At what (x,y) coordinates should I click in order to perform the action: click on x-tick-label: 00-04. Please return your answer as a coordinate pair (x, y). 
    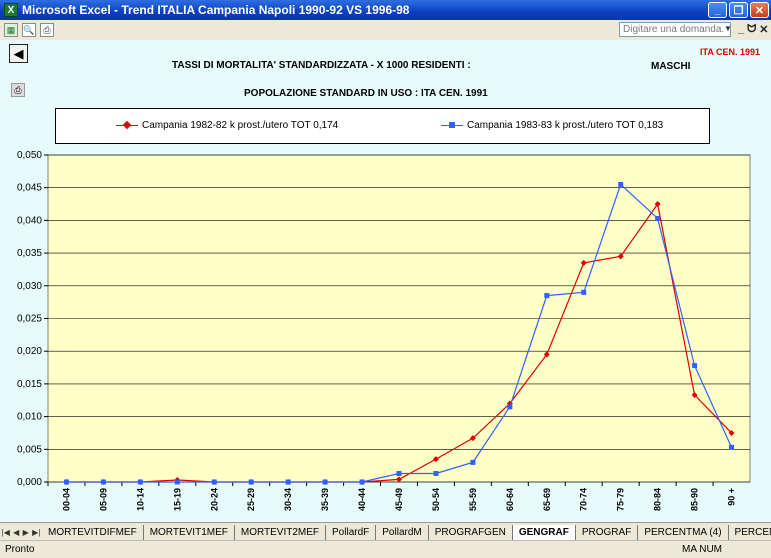
    Looking at the image, I should click on (66, 499).